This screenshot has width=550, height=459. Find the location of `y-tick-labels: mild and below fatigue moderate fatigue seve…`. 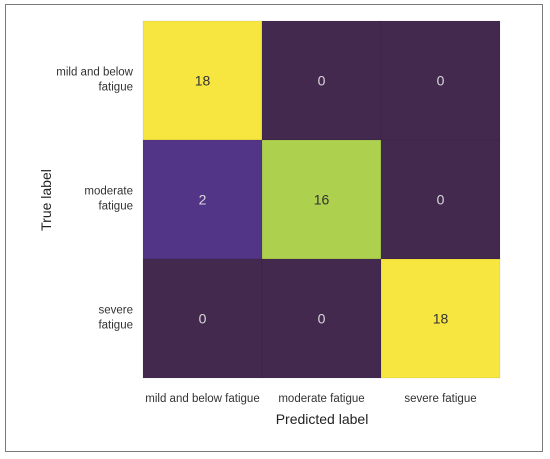

y-tick-labels: mild and below fatigue moderate fatigue seve… is located at coordinates (94, 199).